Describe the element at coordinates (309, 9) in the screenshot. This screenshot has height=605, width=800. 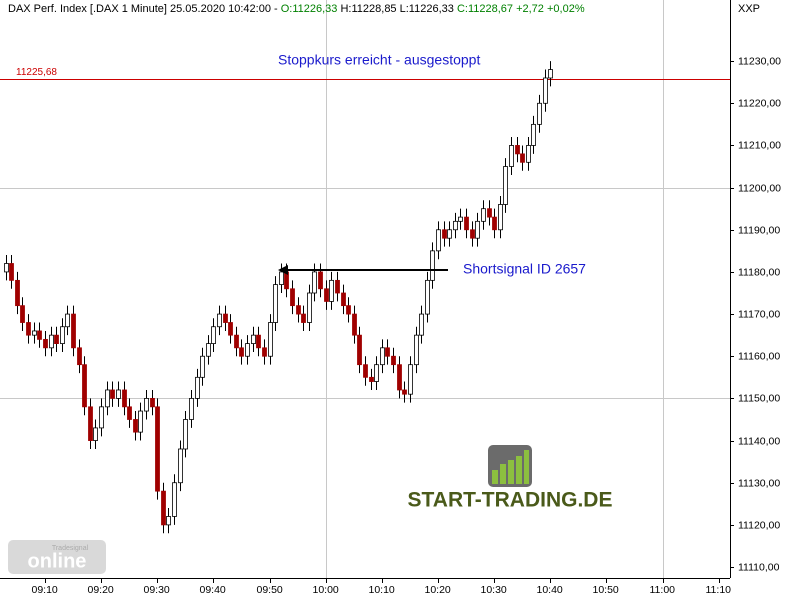
I see `header-part: O:11226,33` at that location.